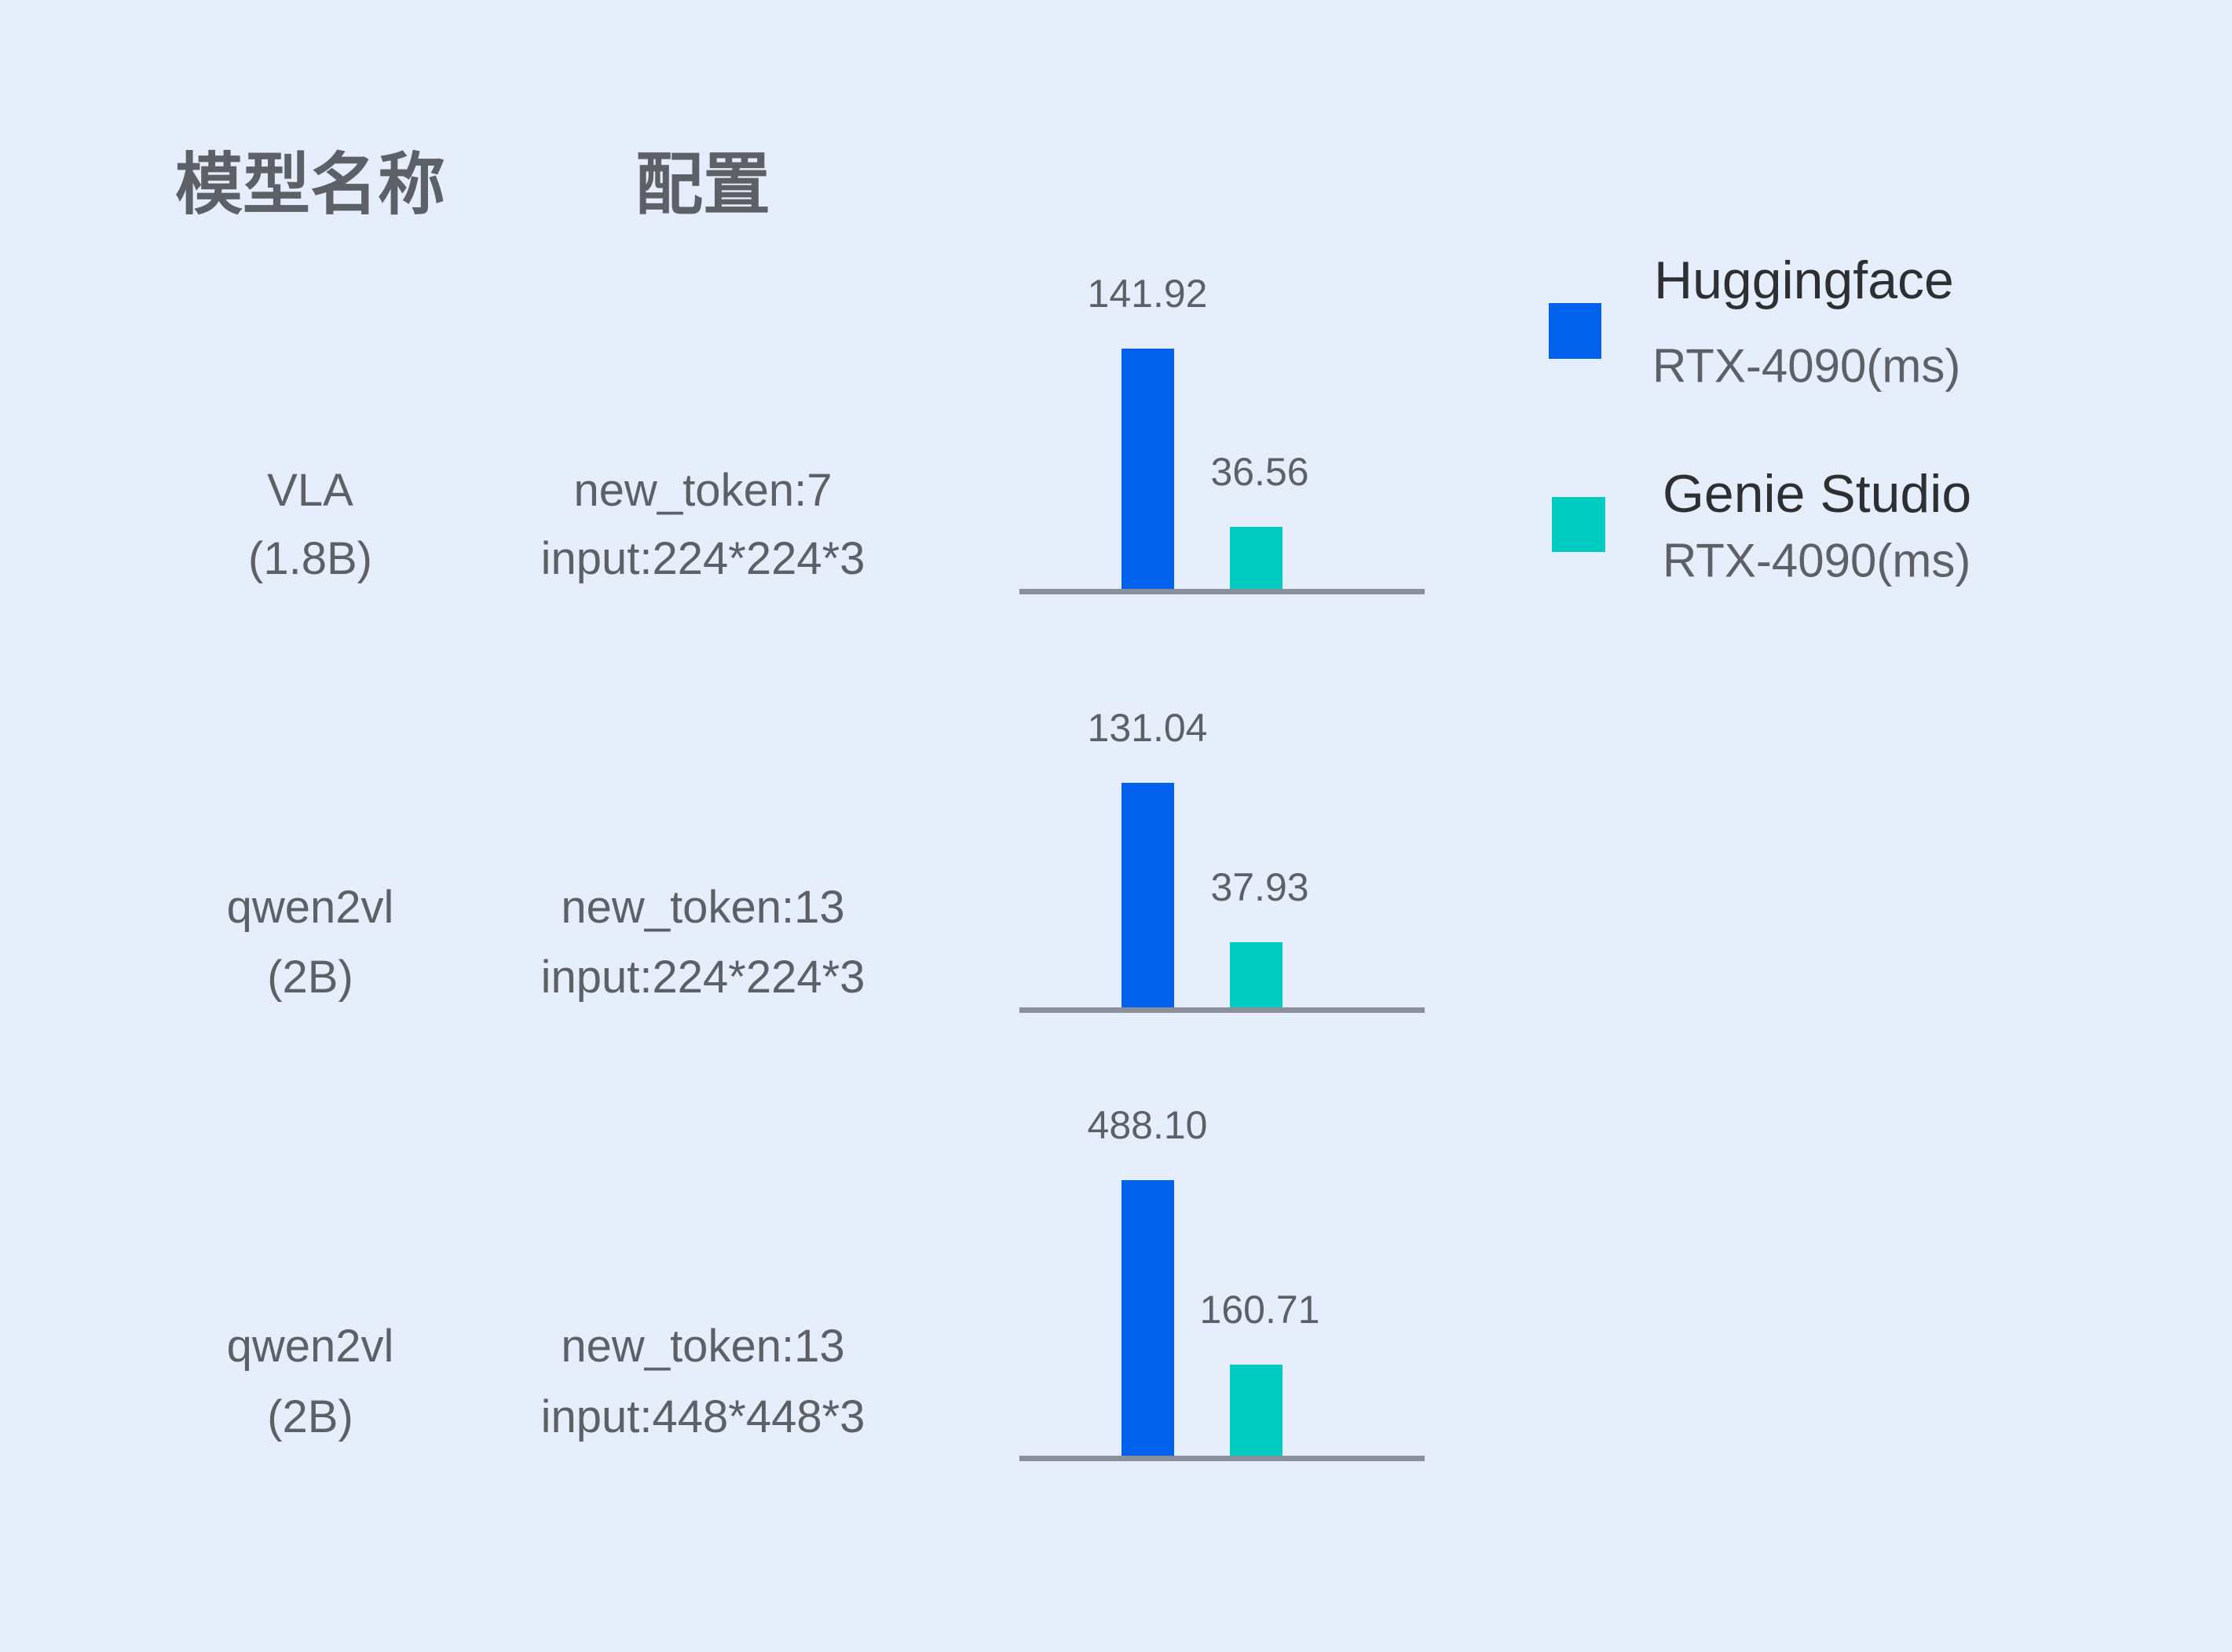 The image size is (2232, 1652). What do you see at coordinates (1259, 1310) in the screenshot?
I see `value-label-genie-studio: 160.71` at bounding box center [1259, 1310].